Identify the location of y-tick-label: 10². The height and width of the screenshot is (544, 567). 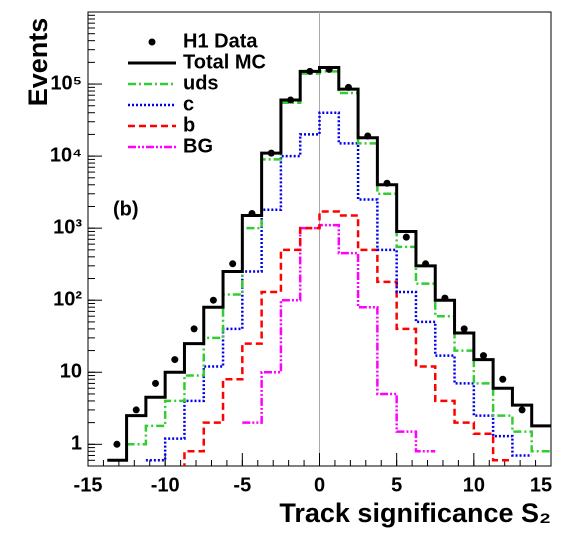
(67, 299).